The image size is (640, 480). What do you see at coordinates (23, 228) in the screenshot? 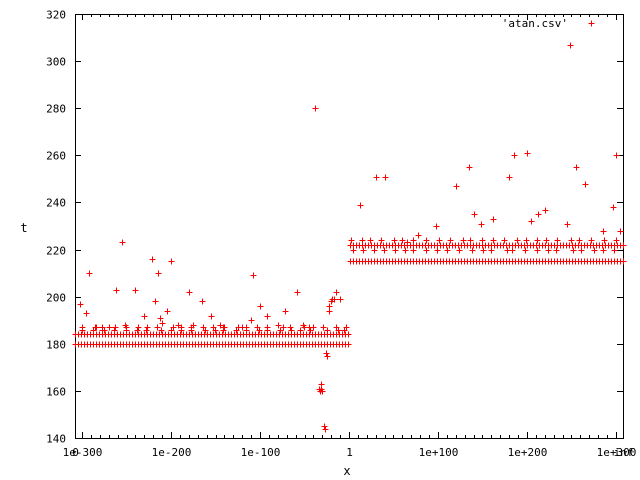
I see `y-axis-label: t` at bounding box center [23, 228].